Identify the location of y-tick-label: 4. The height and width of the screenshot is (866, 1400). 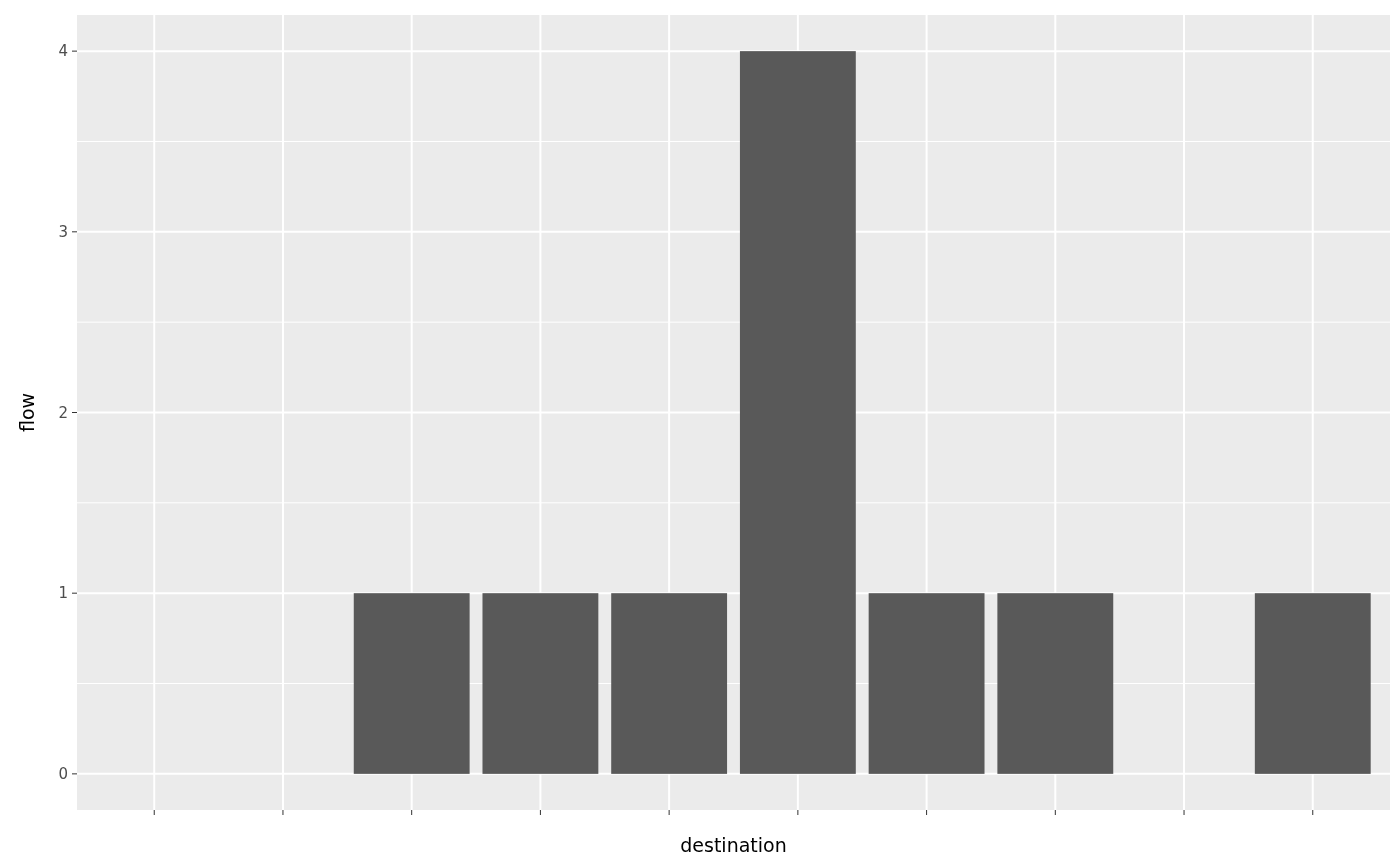
(63, 51).